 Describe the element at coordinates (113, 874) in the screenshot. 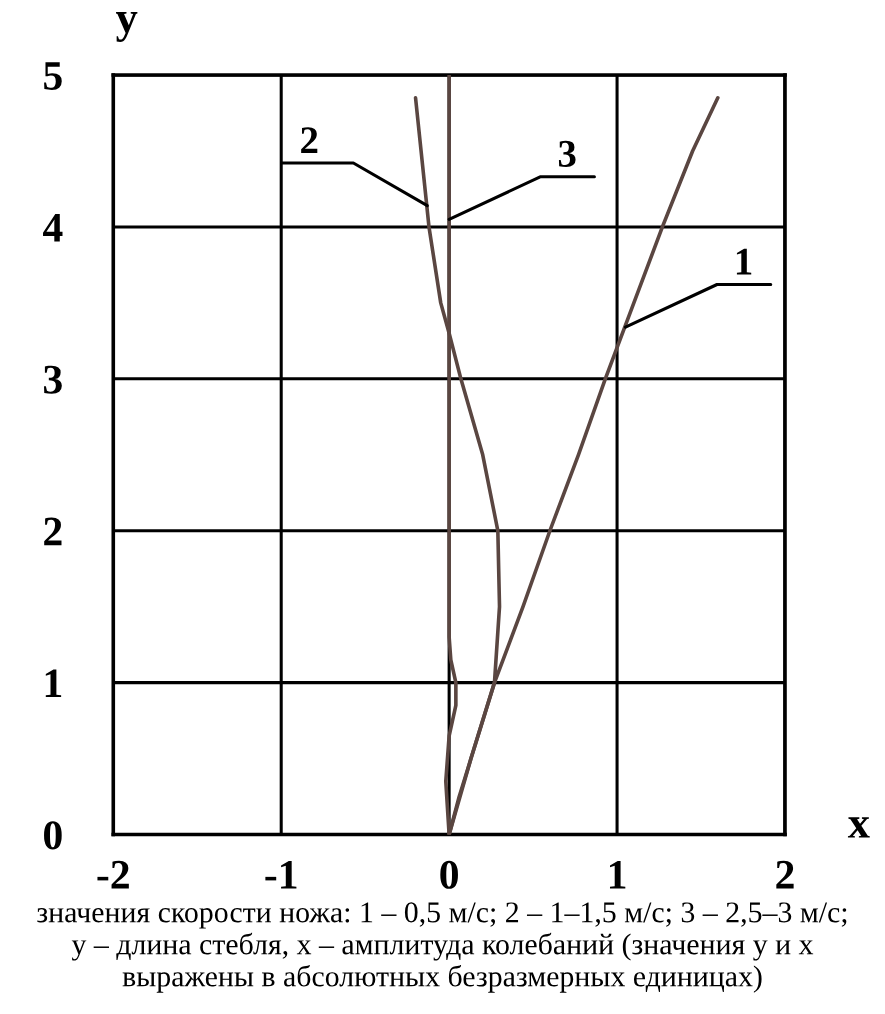

I see `x-tick-label: -2` at that location.